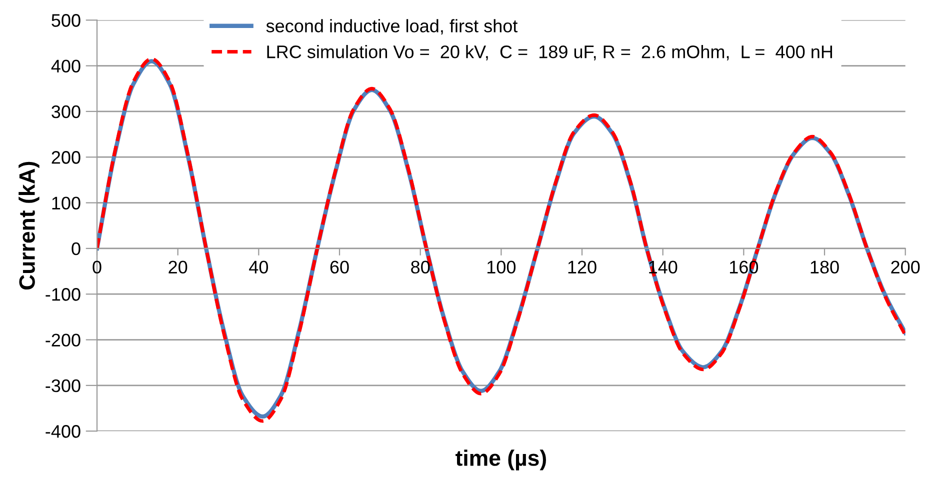 This screenshot has height=479, width=951. I want to click on x-tick-label: 20, so click(178, 267).